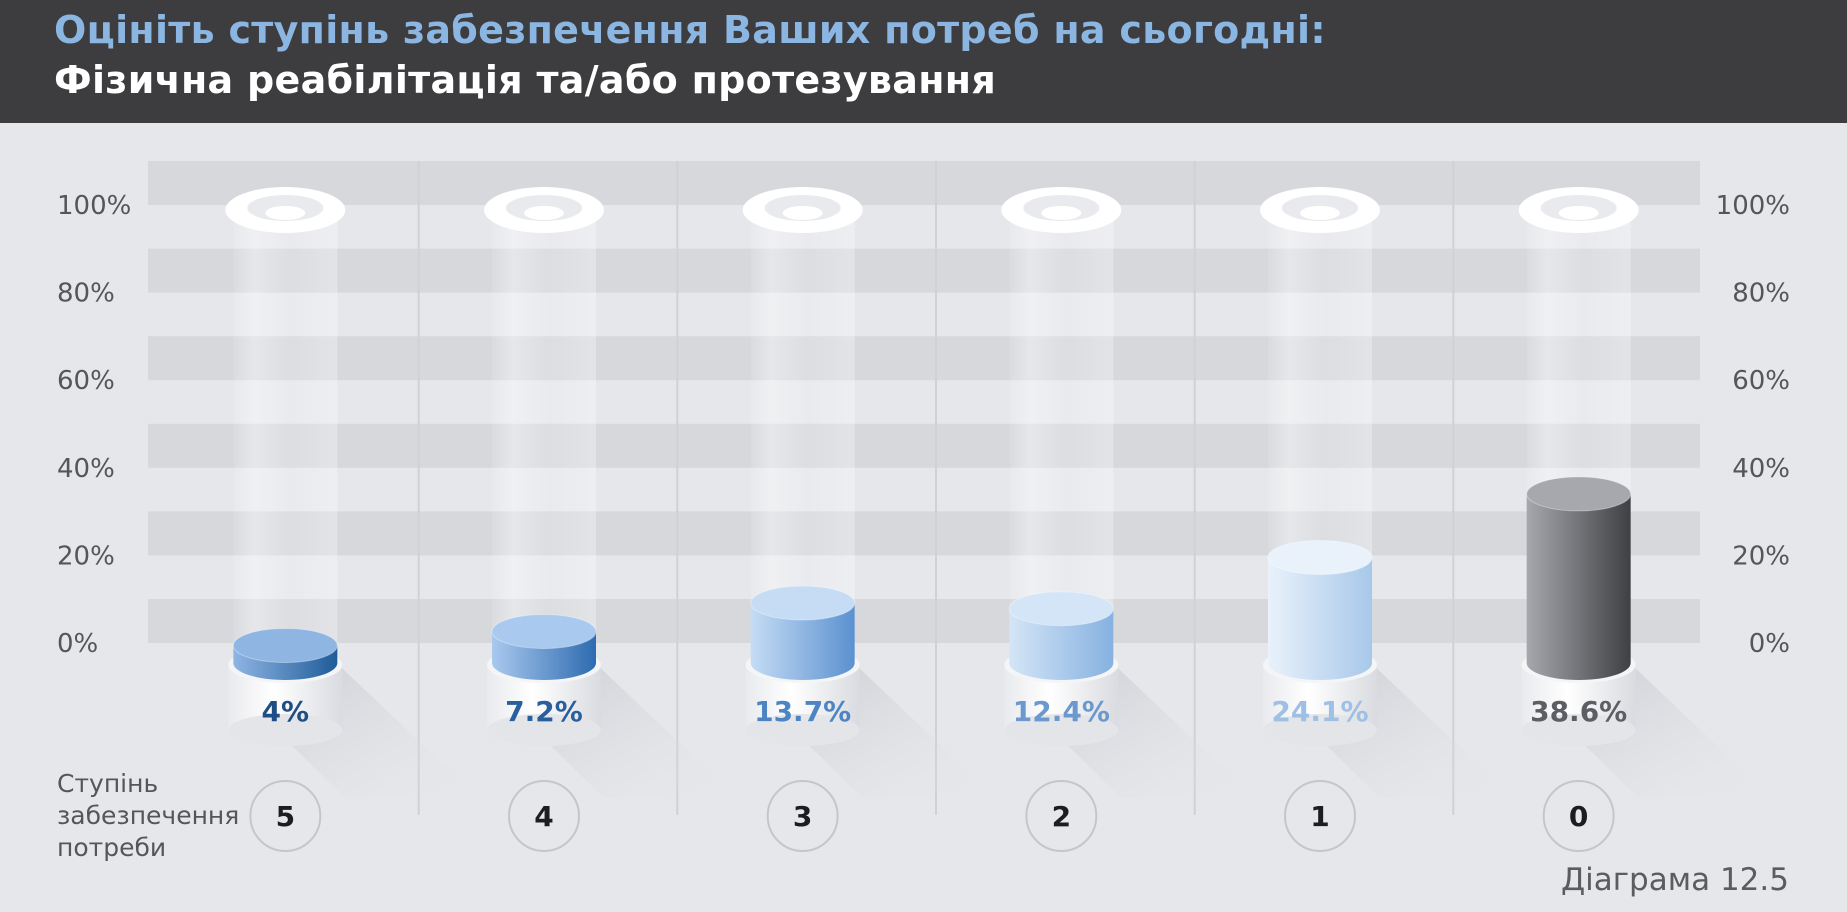 Image resolution: width=1847 pixels, height=912 pixels. I want to click on category-badges: 5 4 3 2 1 0, so click(932, 816).